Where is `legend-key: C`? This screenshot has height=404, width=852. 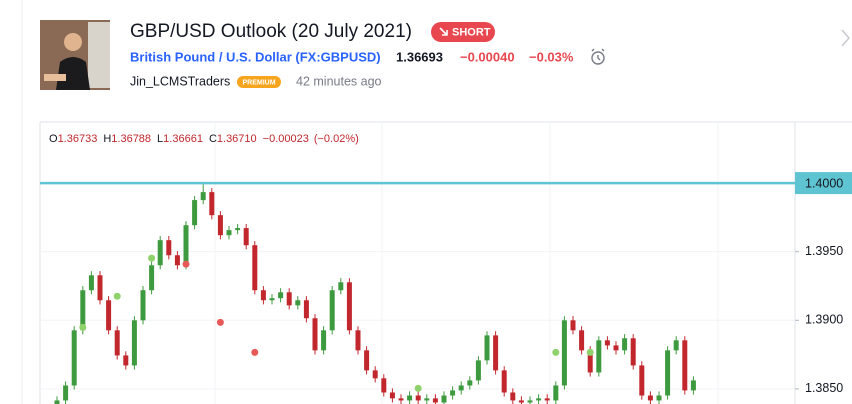
legend-key: C is located at coordinates (213, 139).